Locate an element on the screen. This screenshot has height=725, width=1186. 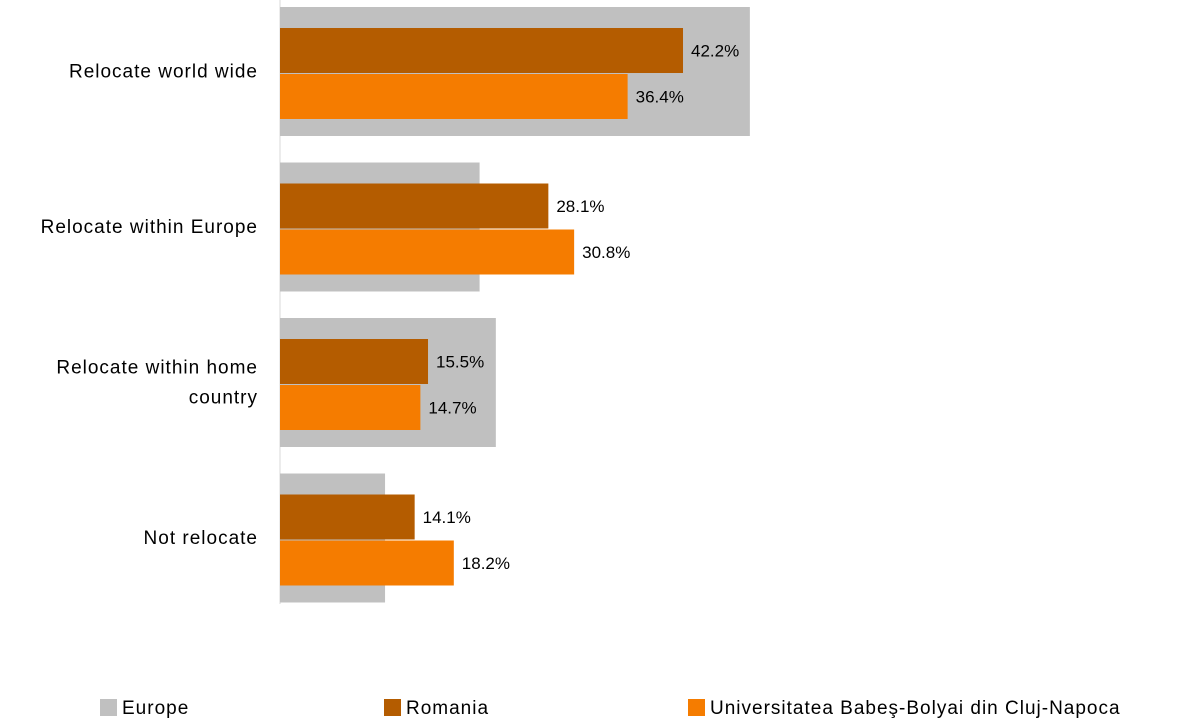
category-label-3: Not relocate is located at coordinates (201, 538).